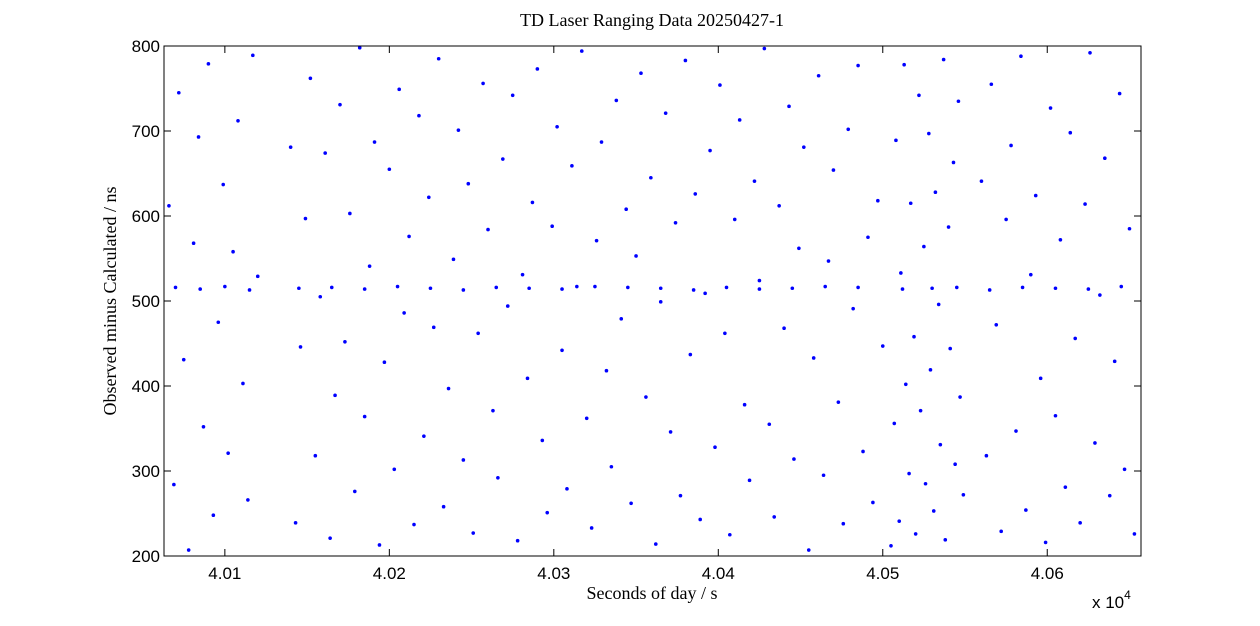  I want to click on x-multiplier-exponent: 4, so click(1127, 595).